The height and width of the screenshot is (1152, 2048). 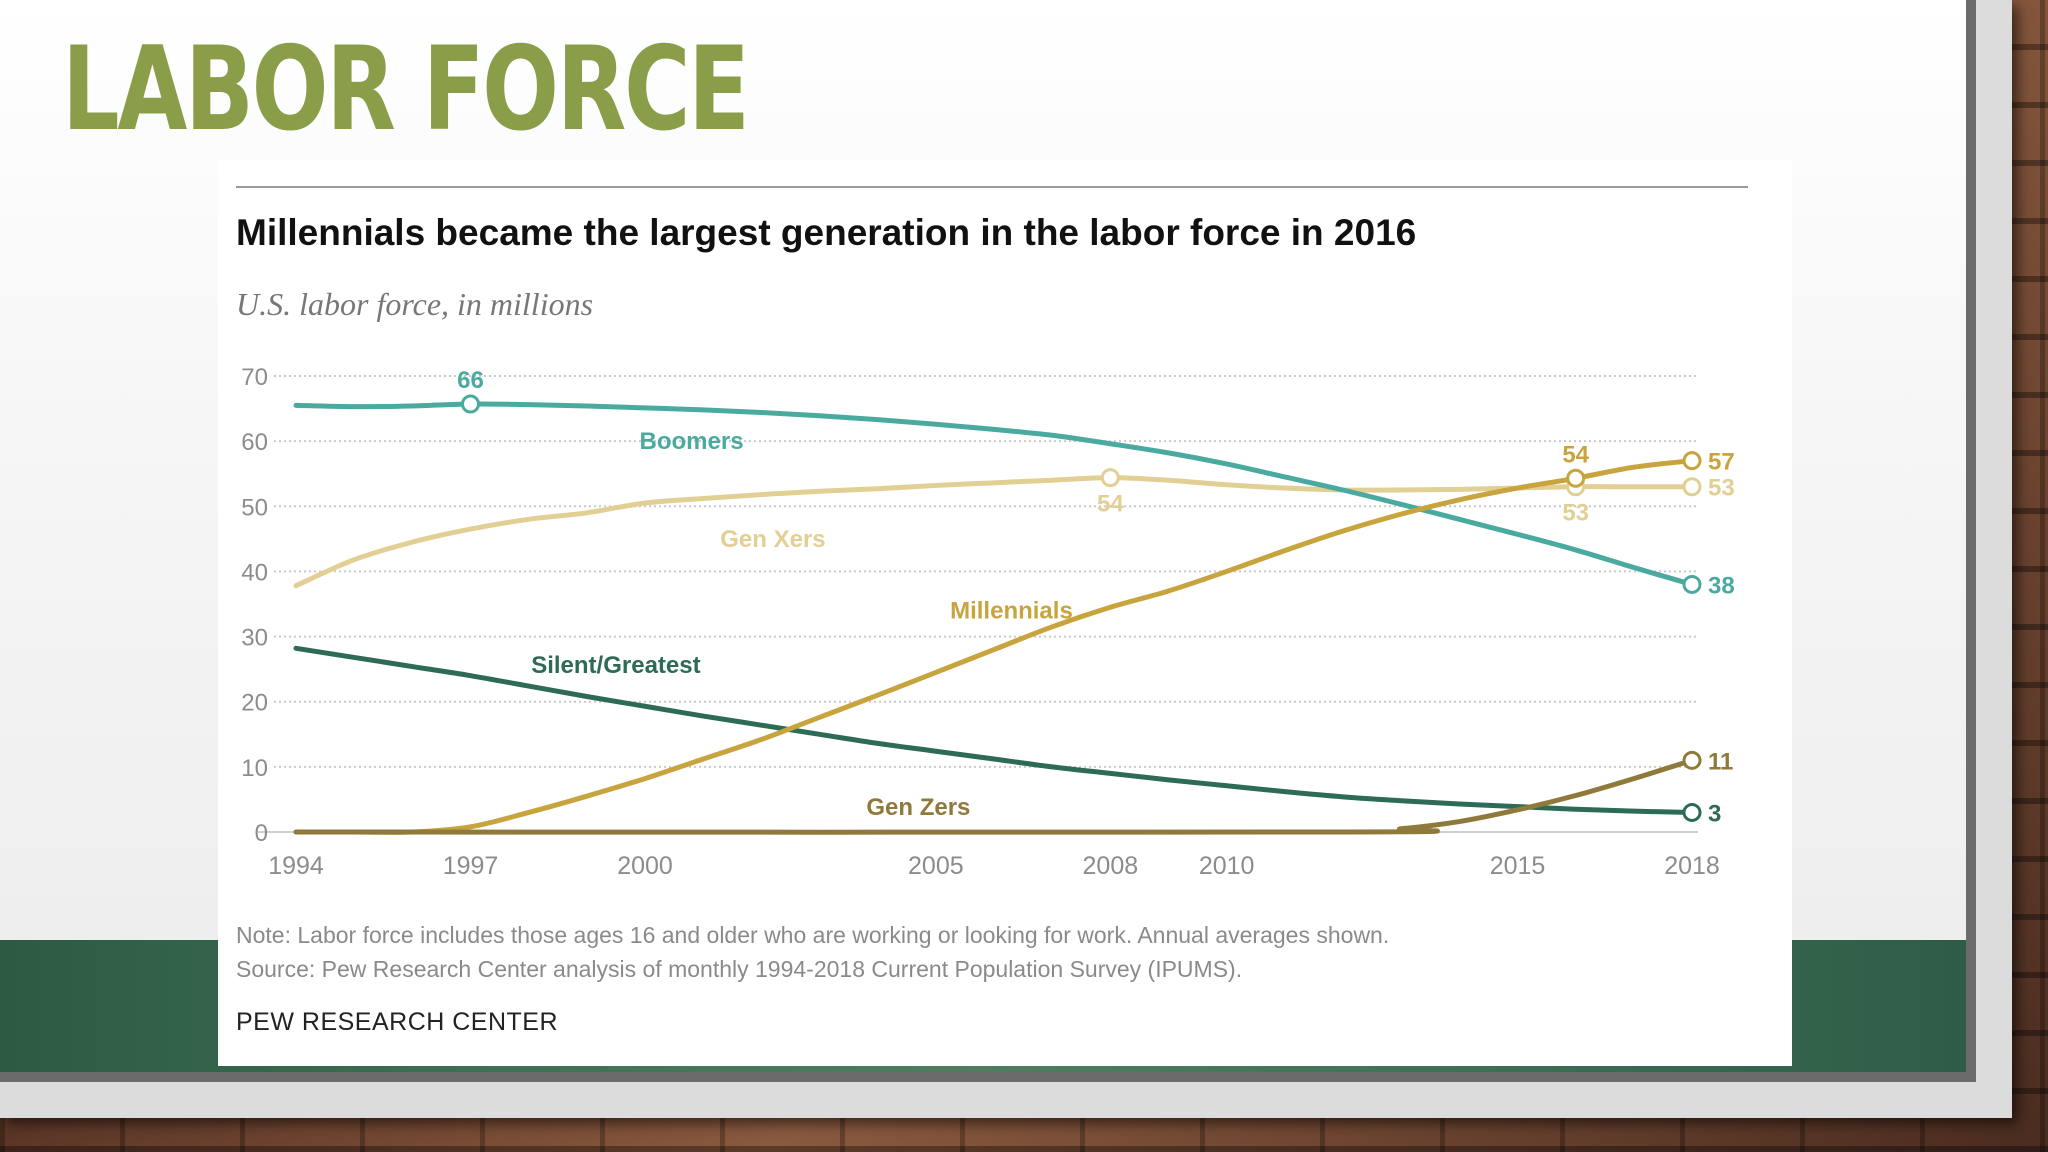 I want to click on y-tick-label: 0, so click(x=261, y=833).